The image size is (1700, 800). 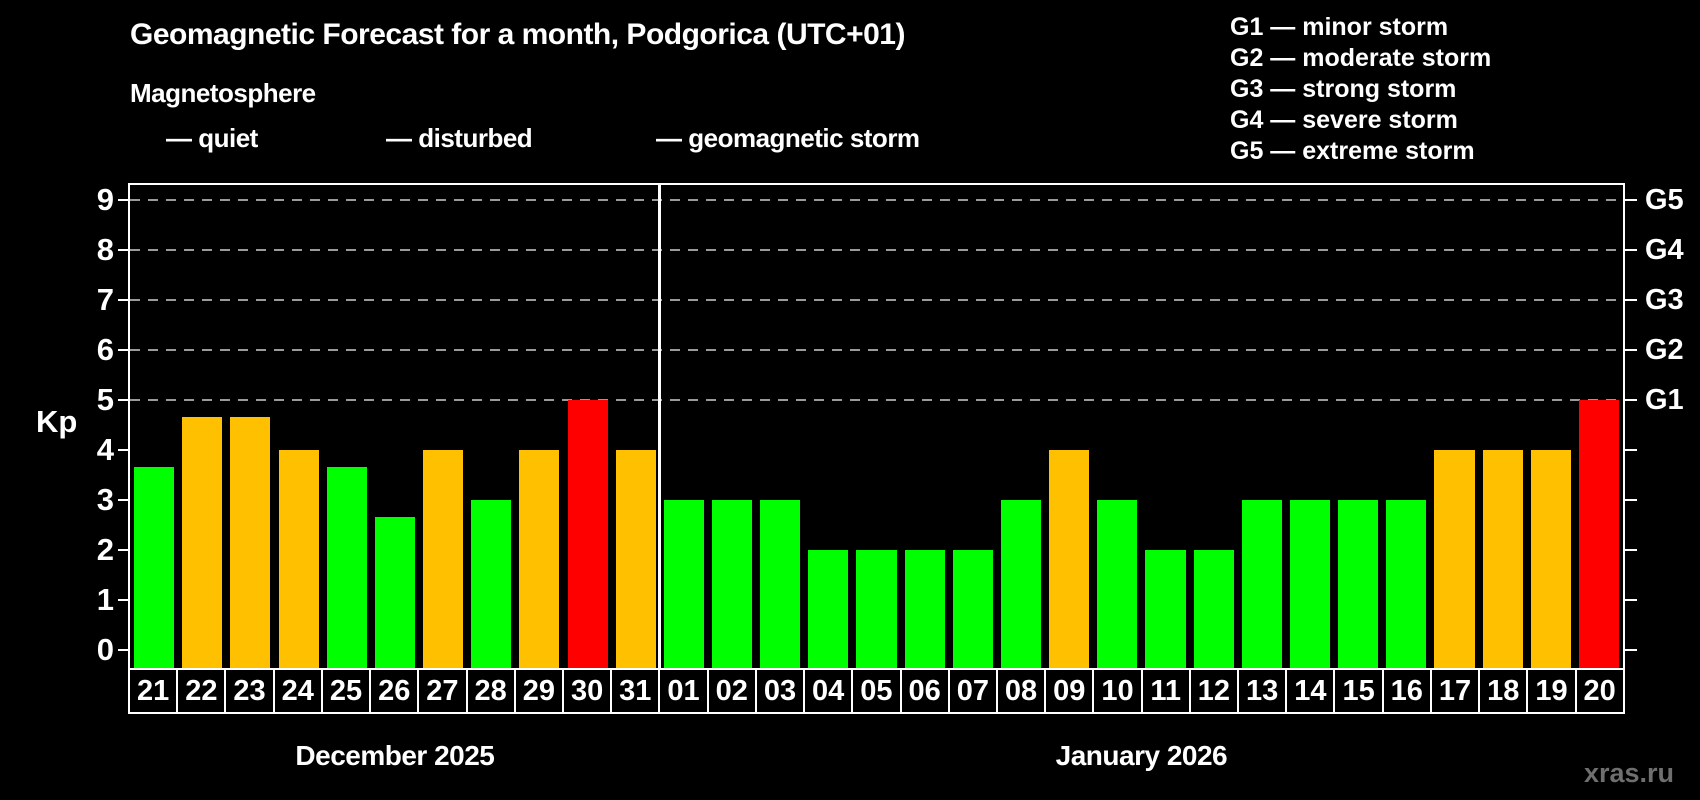 What do you see at coordinates (876, 200) in the screenshot?
I see `gridline-kp9` at bounding box center [876, 200].